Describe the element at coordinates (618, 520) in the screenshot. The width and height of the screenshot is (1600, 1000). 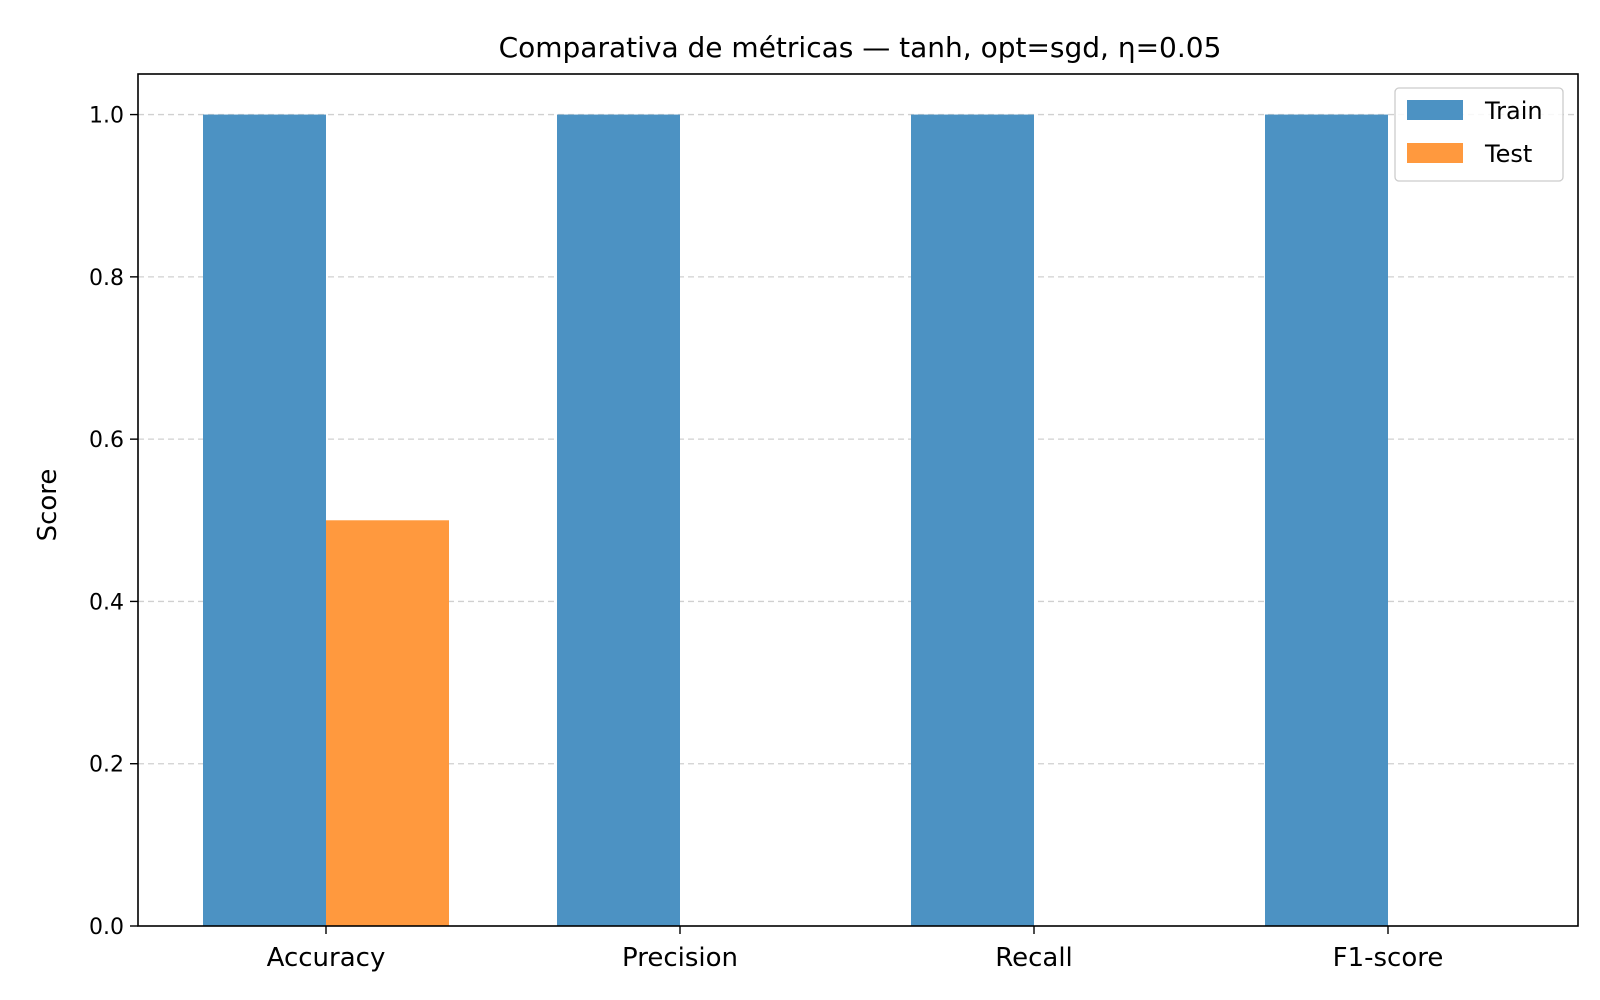
I see `bar-train-precision` at that location.